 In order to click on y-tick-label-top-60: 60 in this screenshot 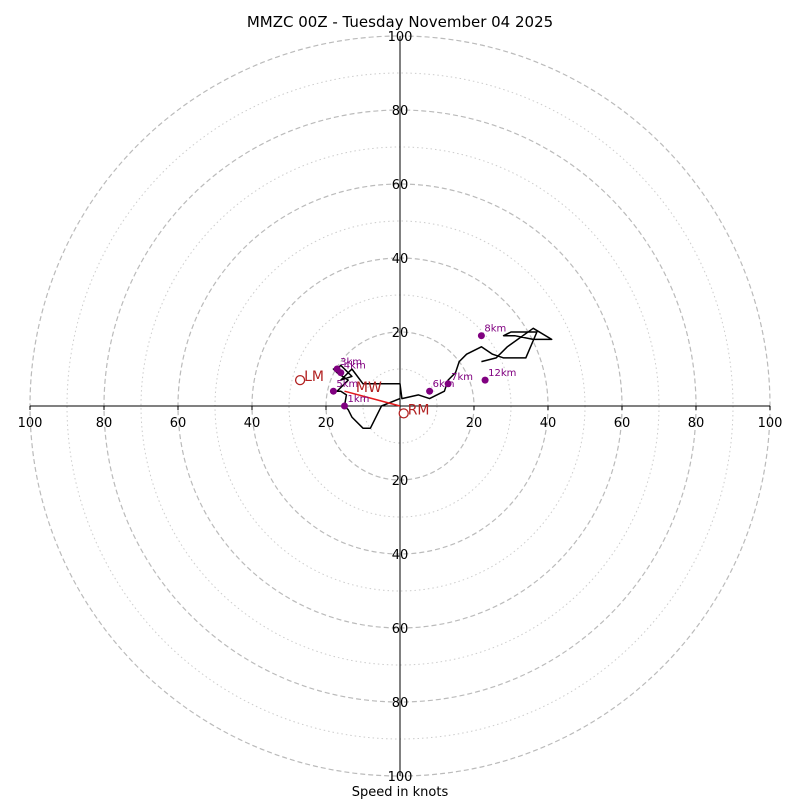, I will do `click(400, 185)`.